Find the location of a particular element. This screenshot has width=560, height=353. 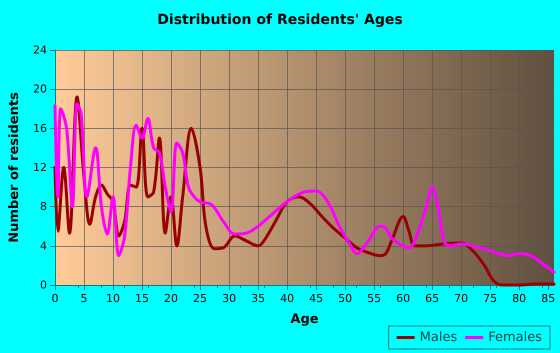

x-tick-label: 60 is located at coordinates (403, 298).